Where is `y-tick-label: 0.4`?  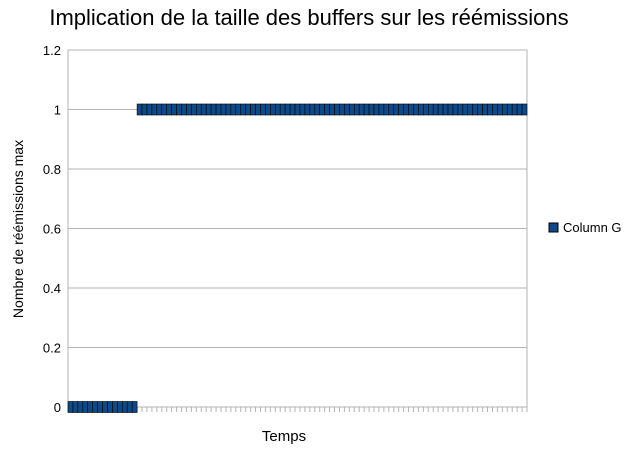 y-tick-label: 0.4 is located at coordinates (52, 288).